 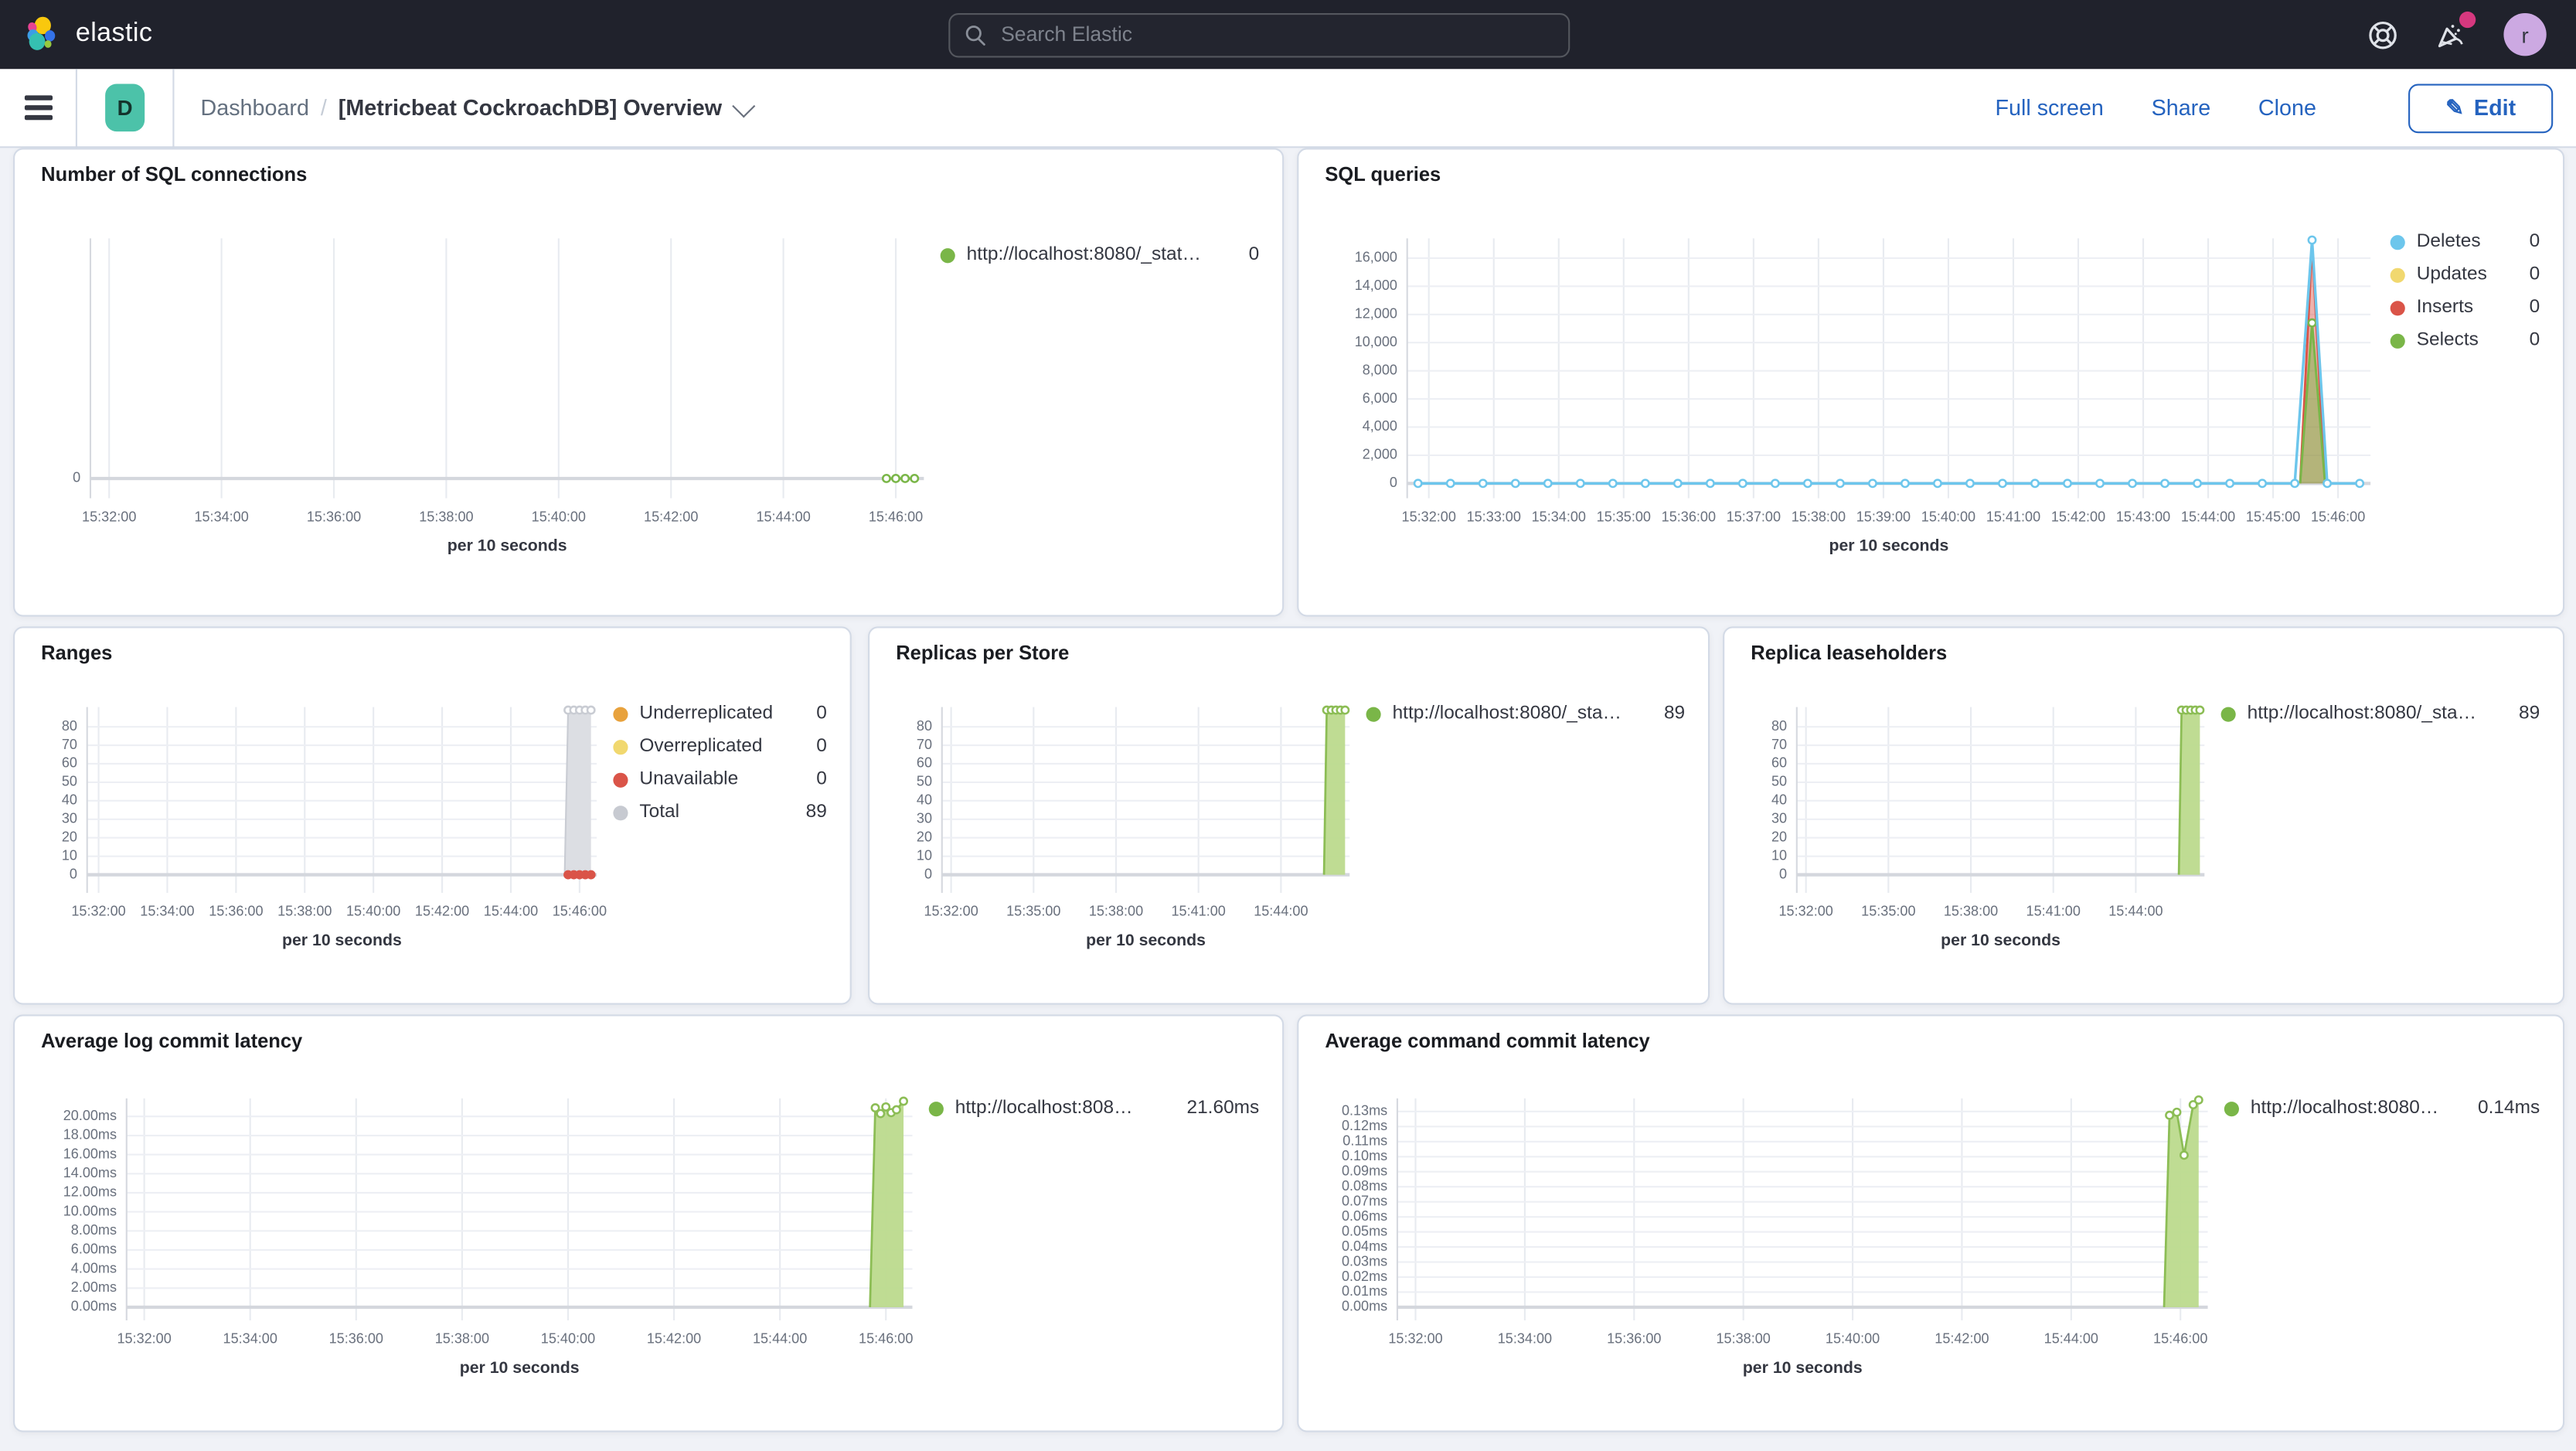 I want to click on svg-text: 15:46:00, so click(x=896, y=516).